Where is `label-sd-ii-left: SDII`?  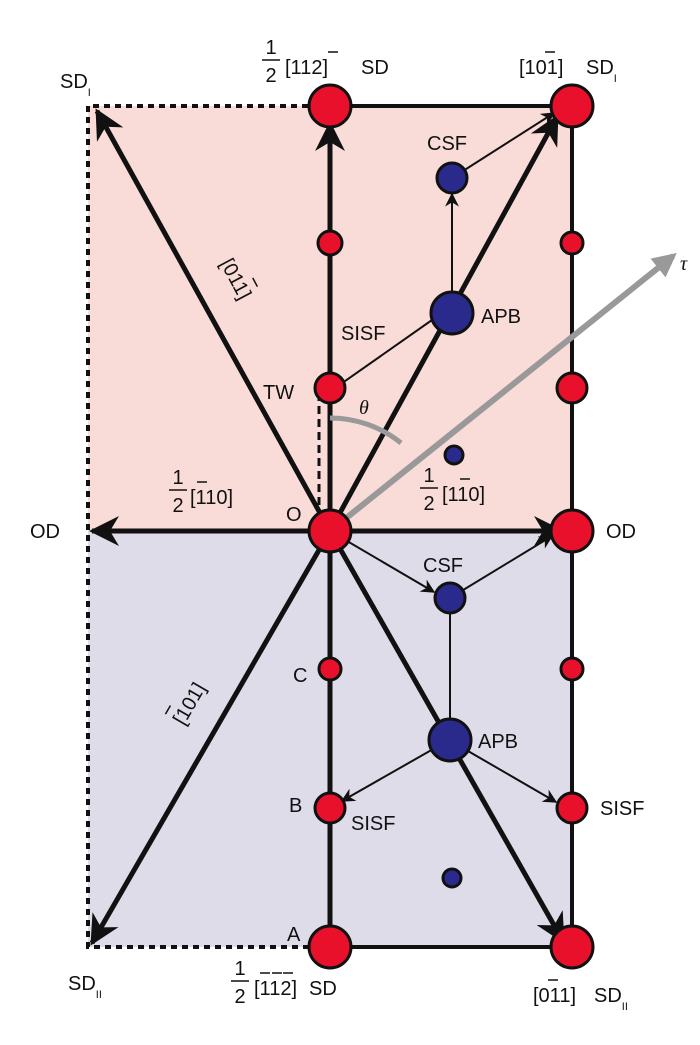 label-sd-ii-left: SDII is located at coordinates (85, 987).